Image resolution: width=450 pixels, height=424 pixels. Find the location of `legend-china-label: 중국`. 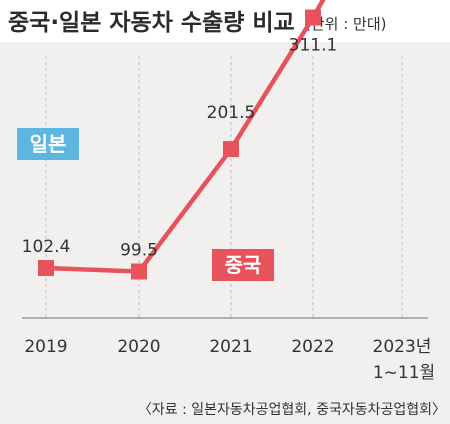

legend-china-label: 중국 is located at coordinates (243, 265).